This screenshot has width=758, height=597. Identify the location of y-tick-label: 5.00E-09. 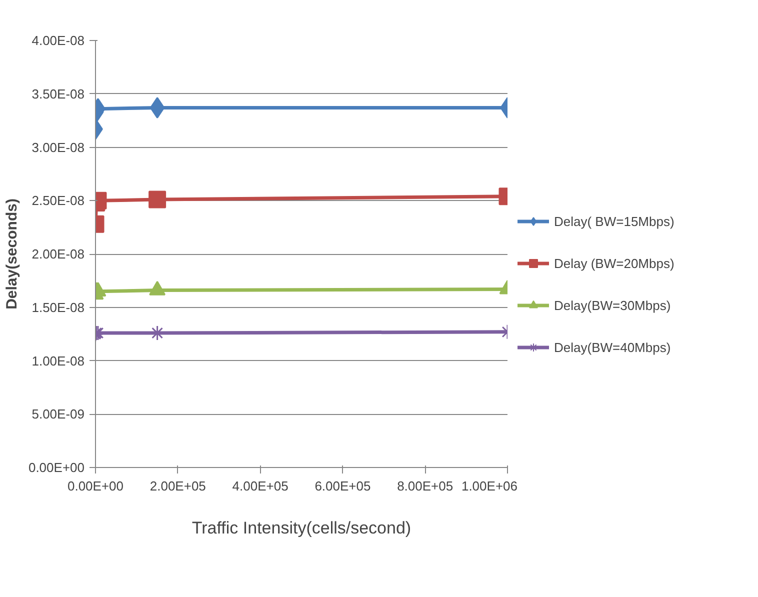
(58, 414).